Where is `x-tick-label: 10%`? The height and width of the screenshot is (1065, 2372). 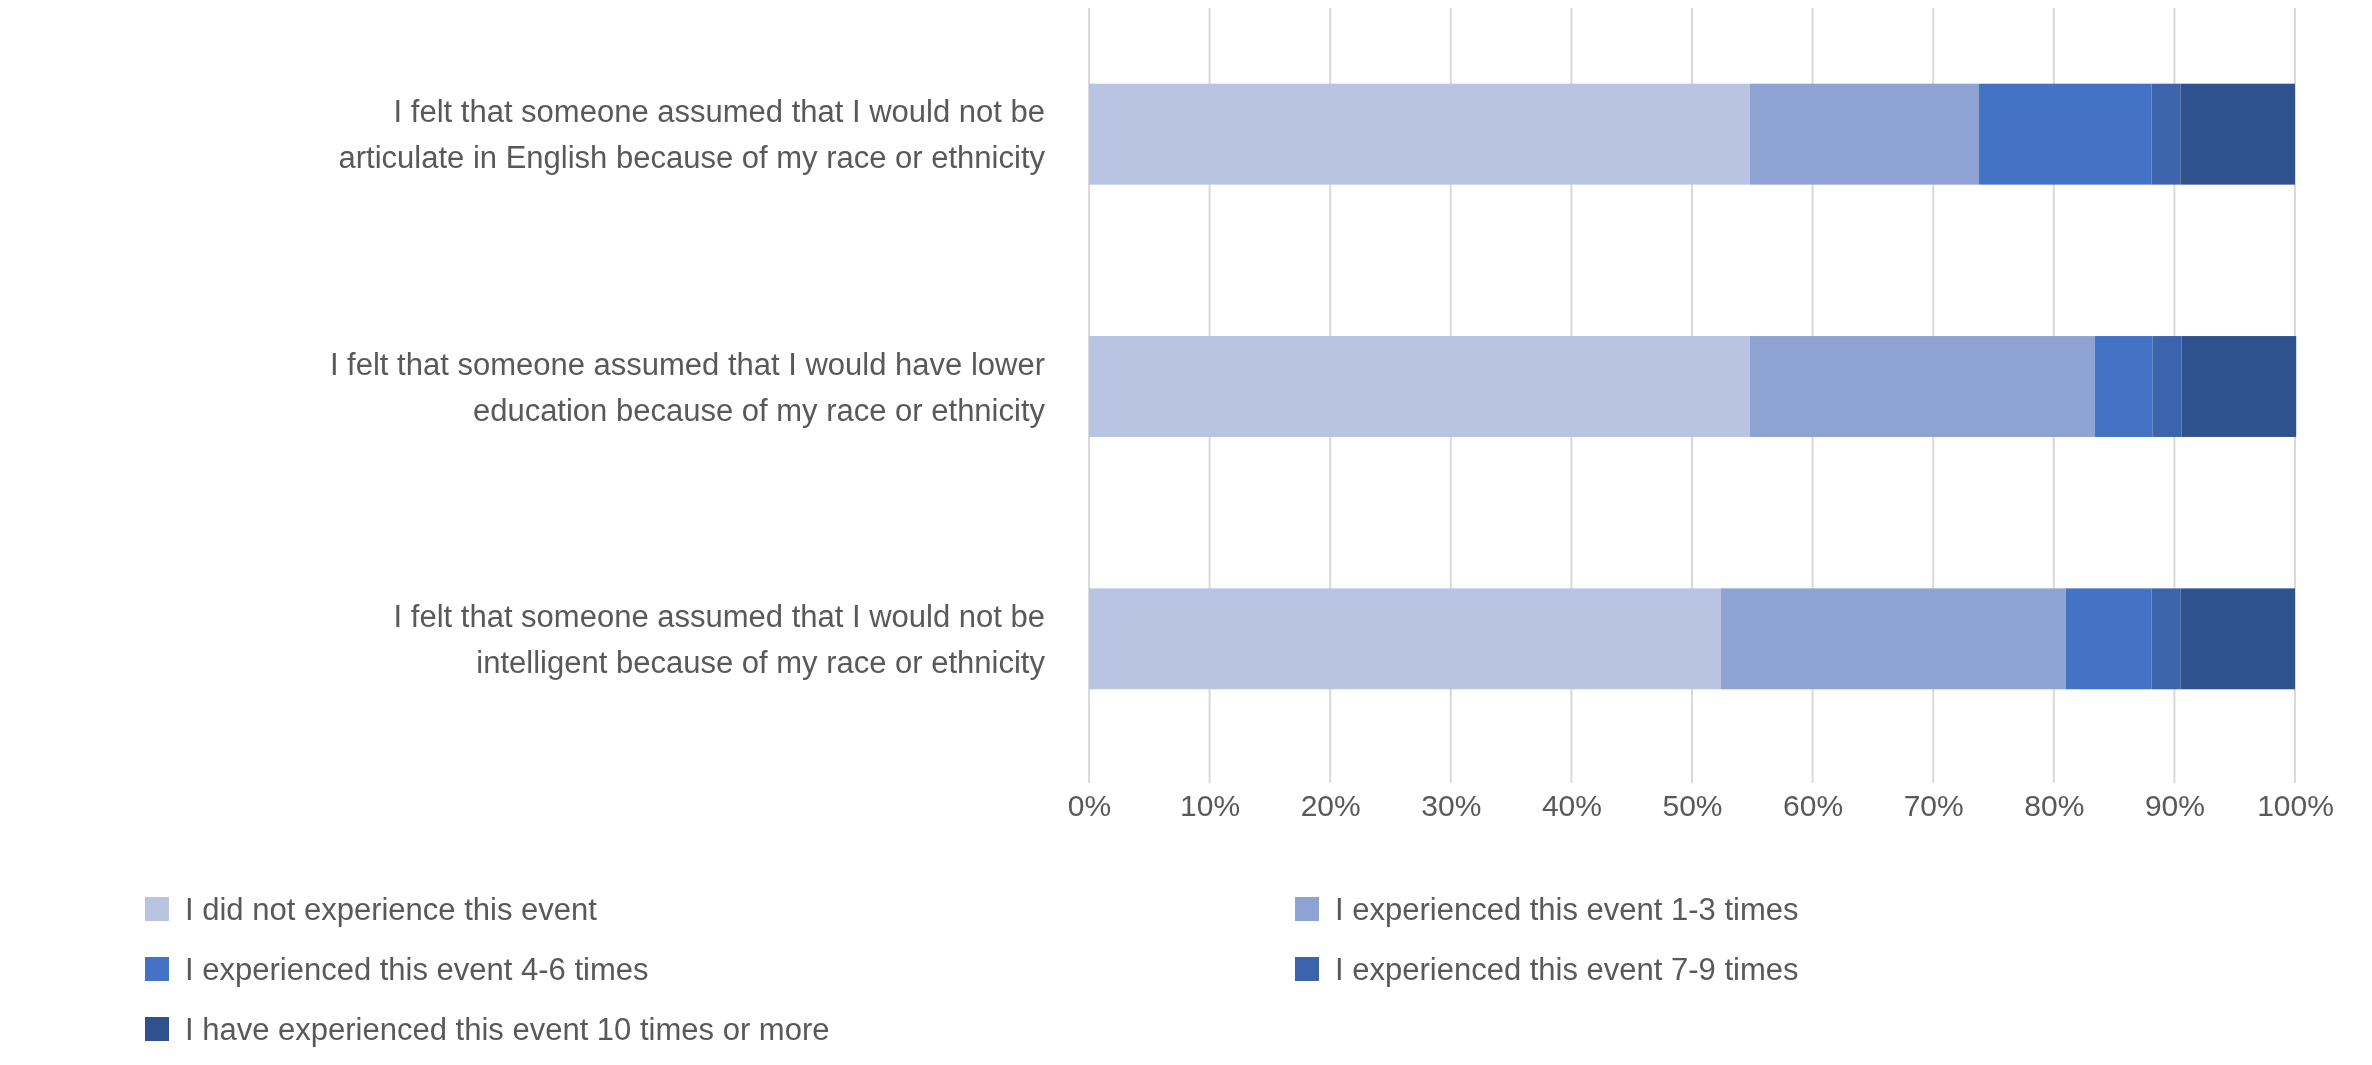 x-tick-label: 10% is located at coordinates (1210, 806).